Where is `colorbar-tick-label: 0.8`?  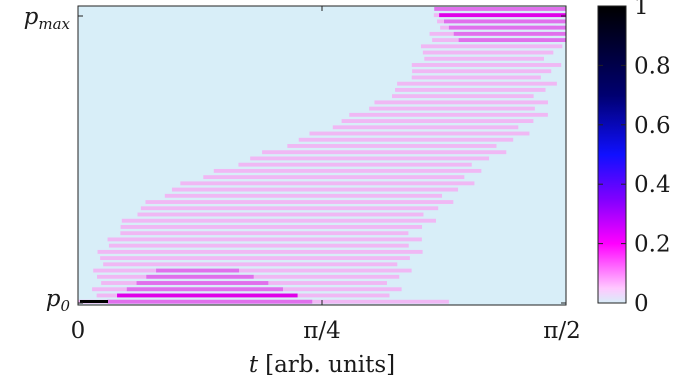
colorbar-tick-label: 0.8 is located at coordinates (652, 66).